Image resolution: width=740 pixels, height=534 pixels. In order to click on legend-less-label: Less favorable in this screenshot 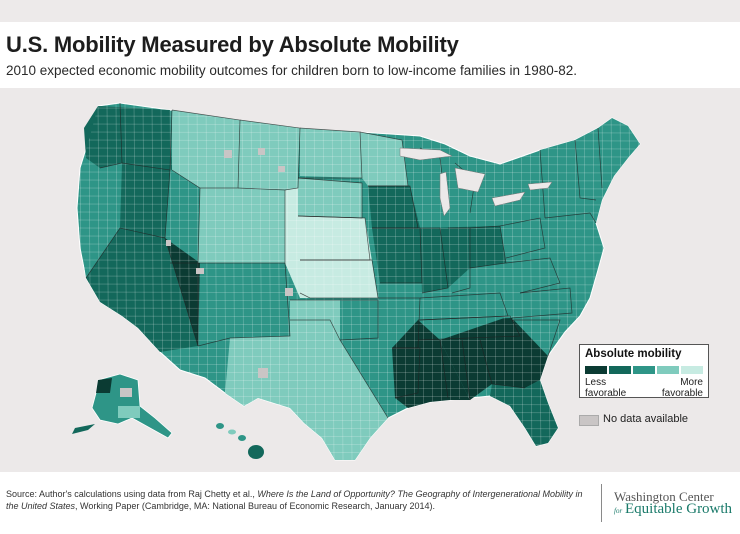, I will do `click(605, 388)`.